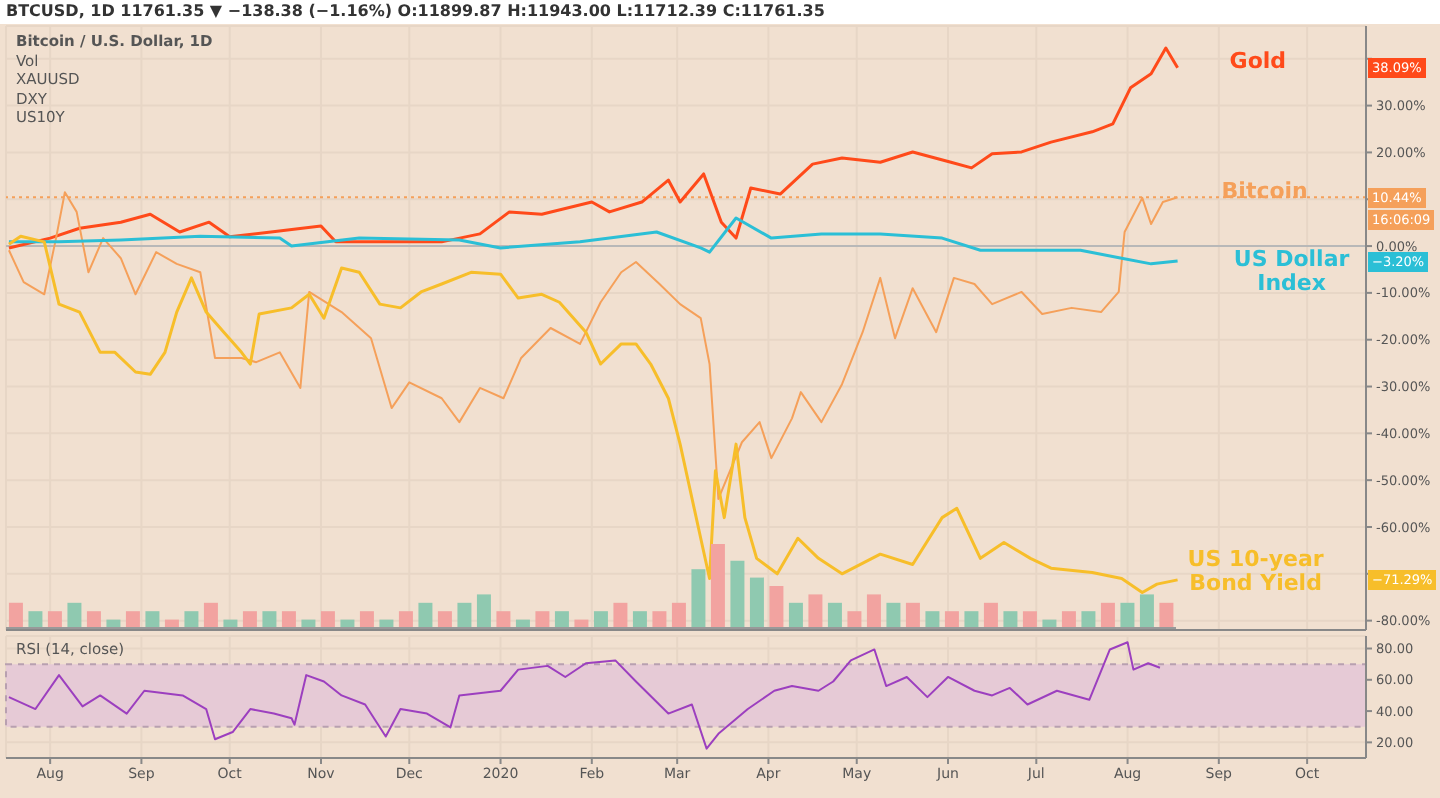 The image size is (1440, 798). What do you see at coordinates (1258, 60) in the screenshot?
I see `text: Gold` at bounding box center [1258, 60].